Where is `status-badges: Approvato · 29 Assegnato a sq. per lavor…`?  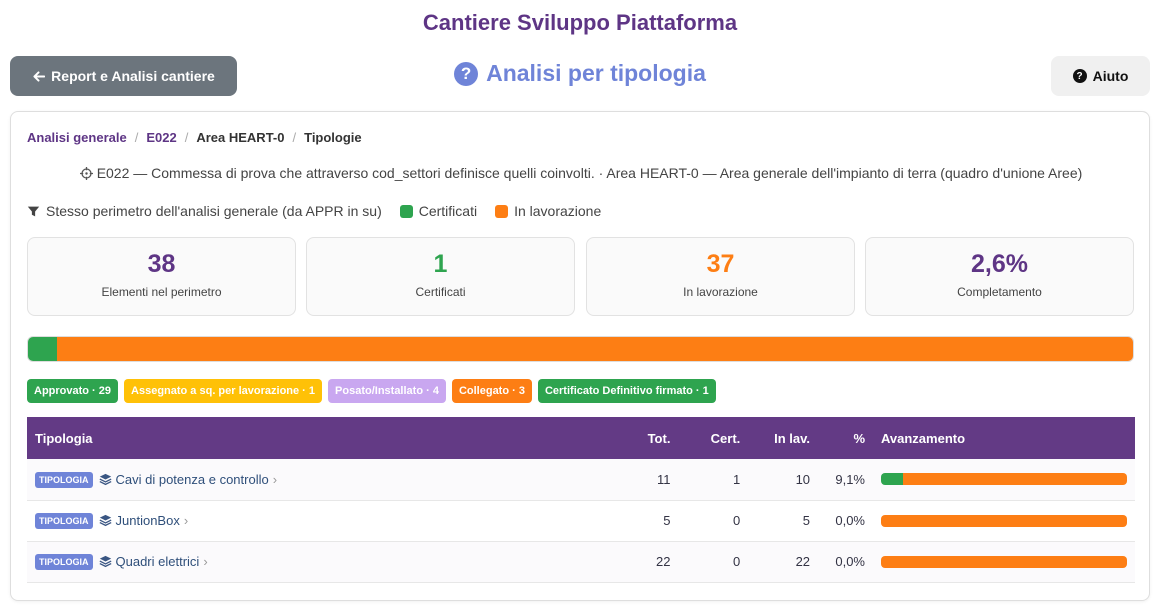 status-badges: Approvato · 29 Assegnato a sq. per lavor… is located at coordinates (371, 391).